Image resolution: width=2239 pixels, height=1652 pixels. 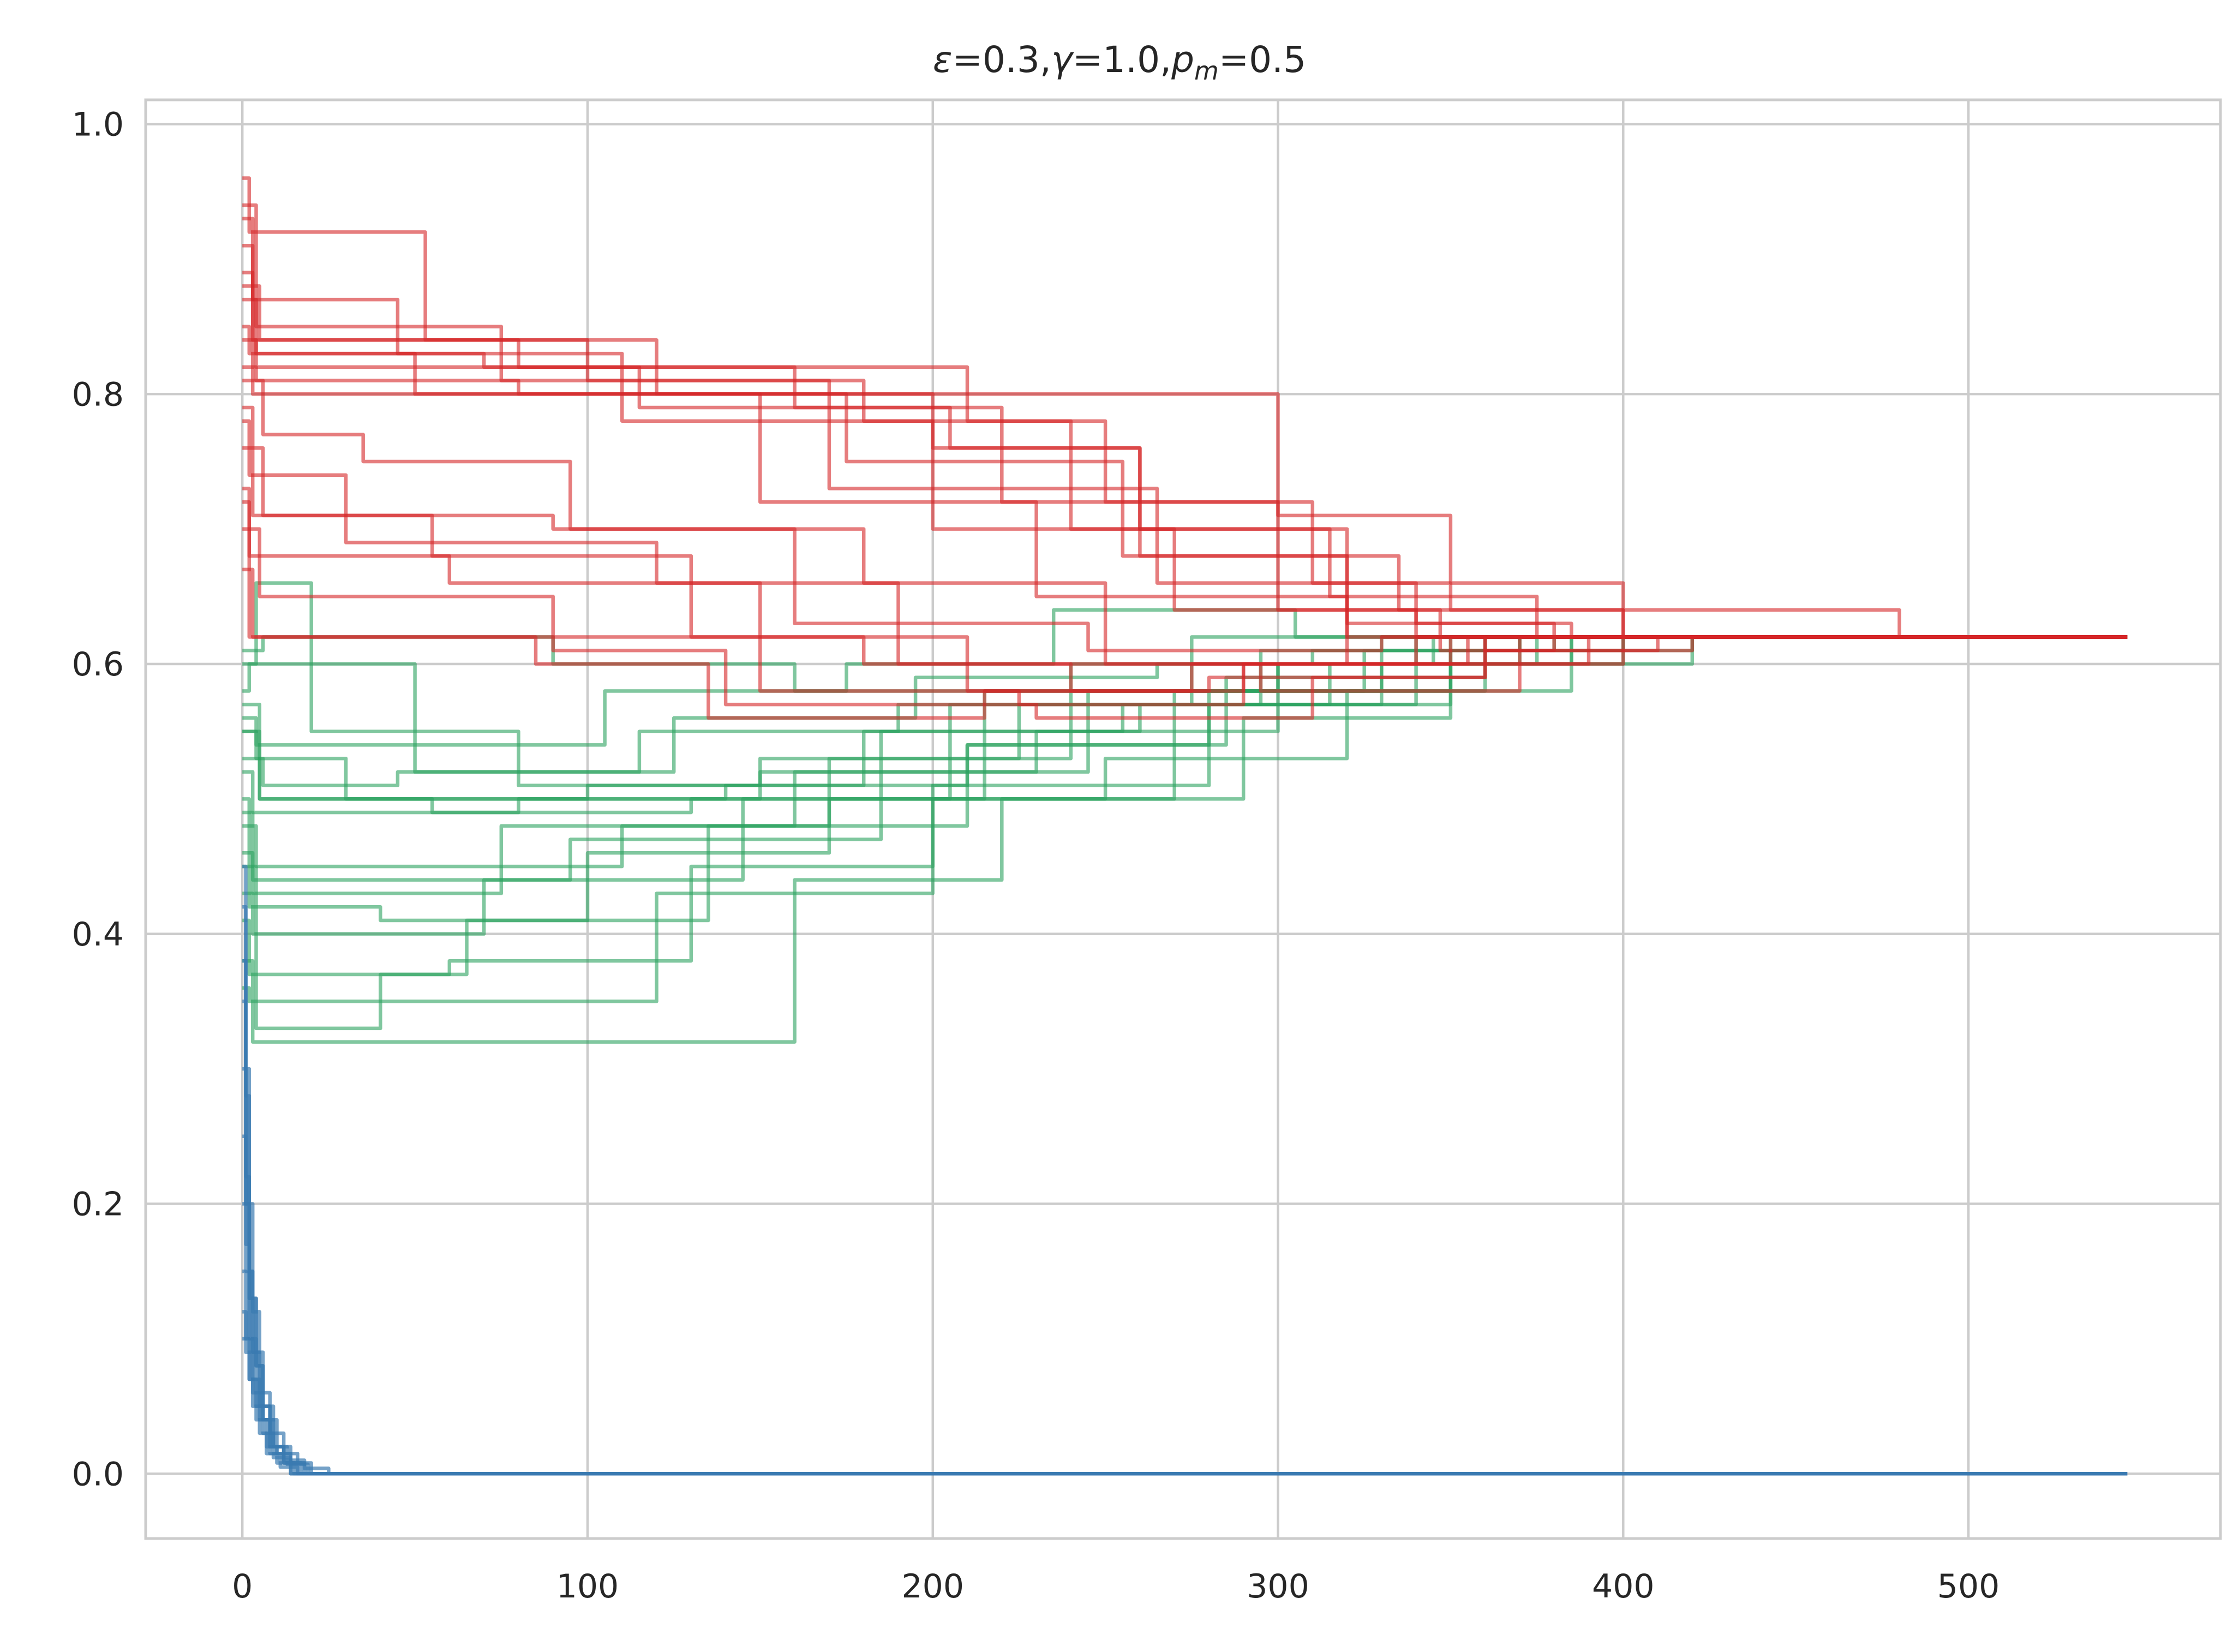 What do you see at coordinates (1062, 60) in the screenshot?
I see `title-gamma: γ` at bounding box center [1062, 60].